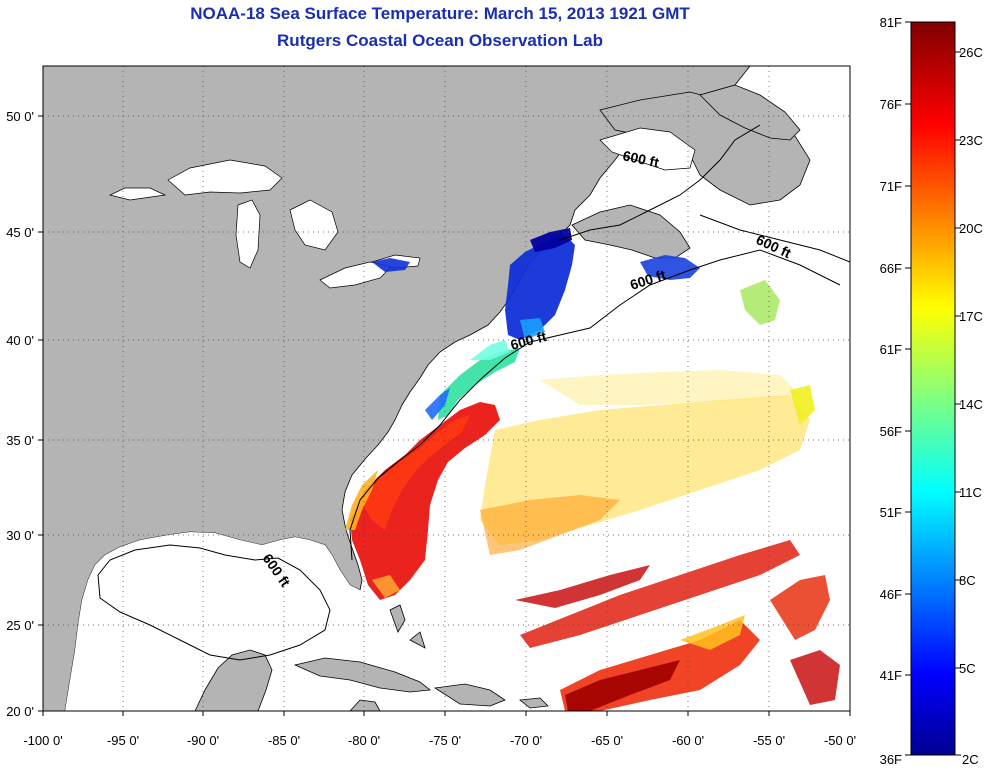 This screenshot has width=984, height=770. What do you see at coordinates (769, 740) in the screenshot?
I see `lon-tick-label: -55 0'` at bounding box center [769, 740].